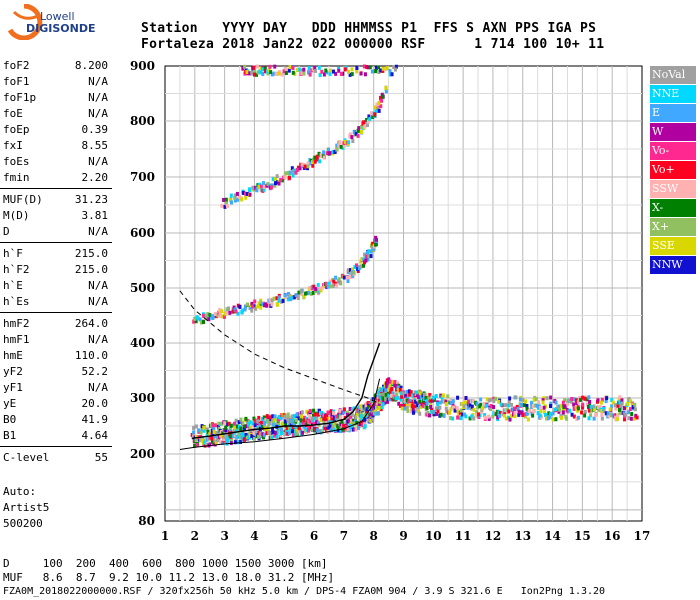 The height and width of the screenshot is (600, 700). What do you see at coordinates (284, 536) in the screenshot?
I see `x-tick-label: 5` at bounding box center [284, 536].